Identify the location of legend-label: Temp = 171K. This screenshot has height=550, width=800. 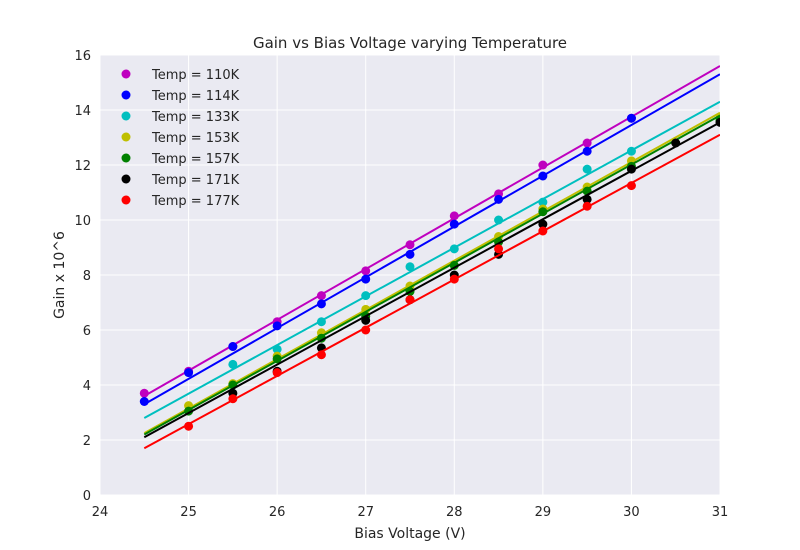
(195, 180).